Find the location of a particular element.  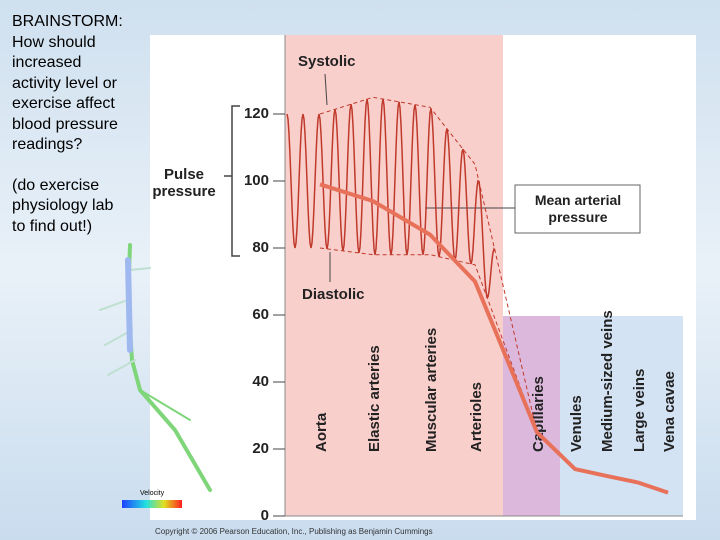

mean-label: Mean arterial pressure is located at coordinates (578, 208).